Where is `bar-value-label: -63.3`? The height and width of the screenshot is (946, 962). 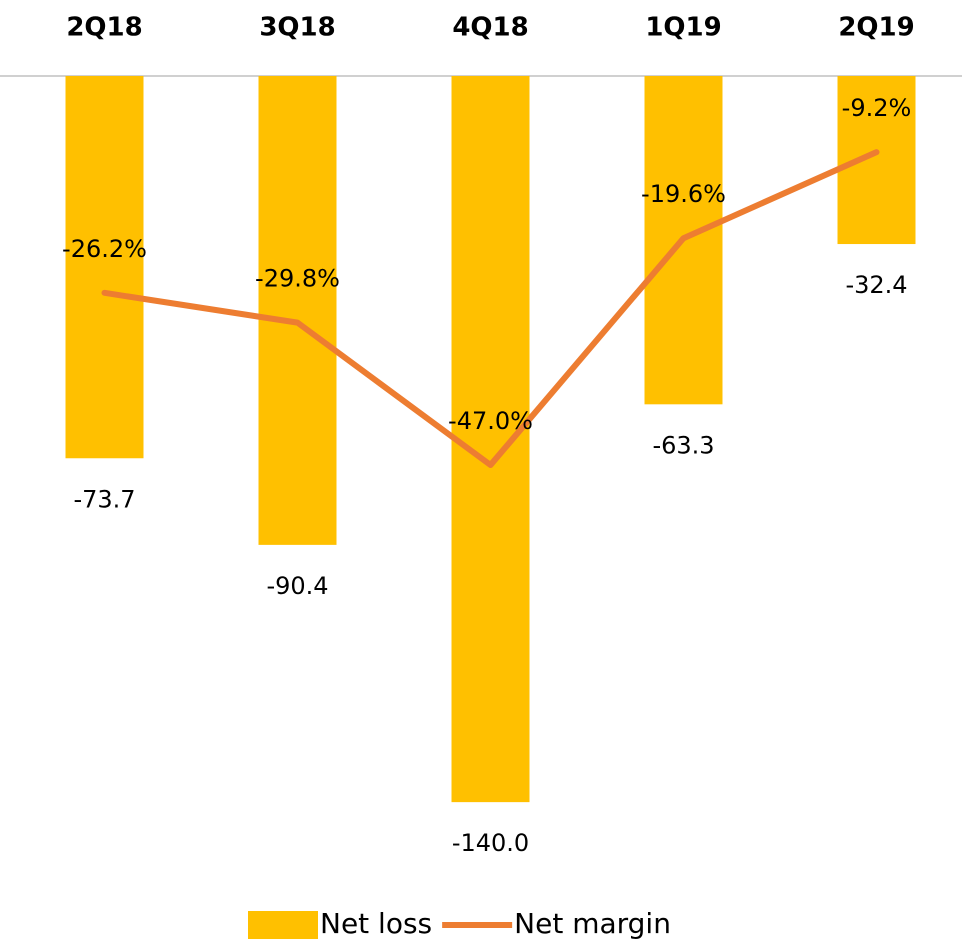 bar-value-label: -63.3 is located at coordinates (683, 445).